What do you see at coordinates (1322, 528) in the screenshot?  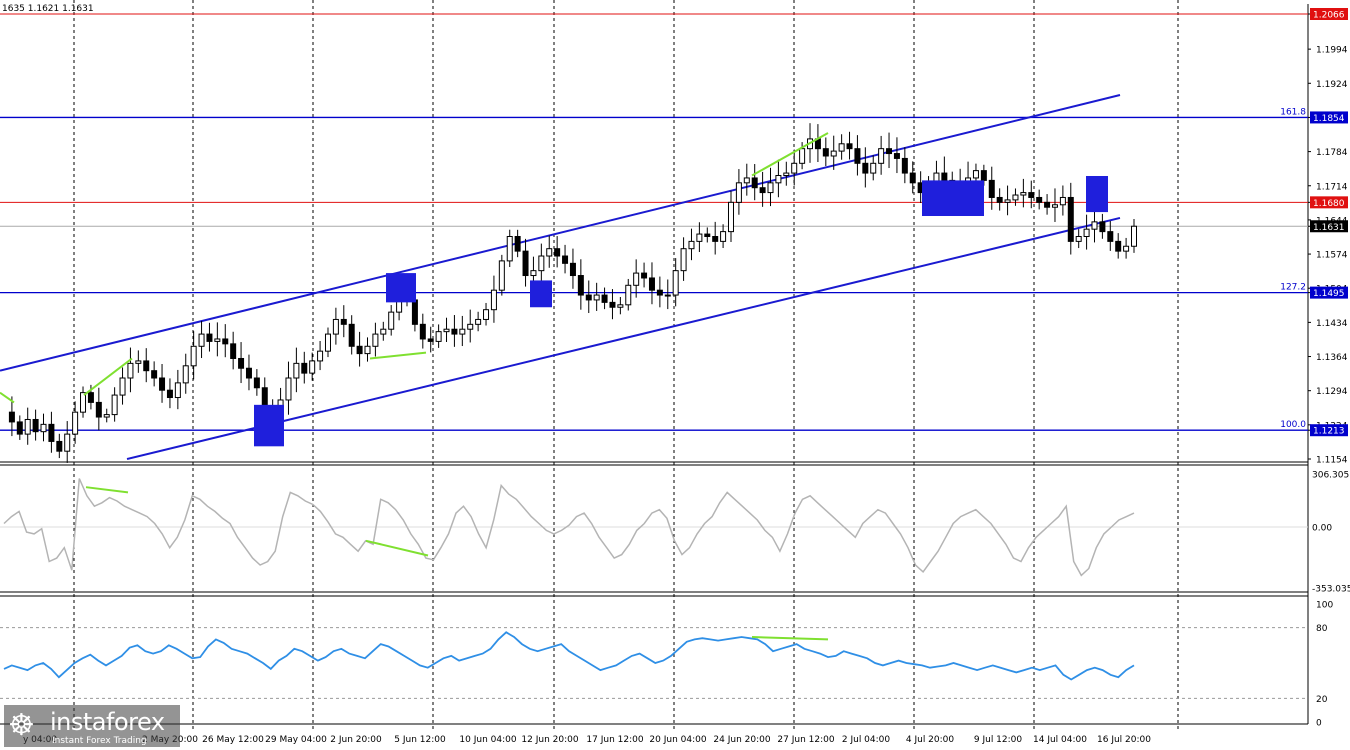 I see `cci-tick-label-1: 0.00` at bounding box center [1322, 528].